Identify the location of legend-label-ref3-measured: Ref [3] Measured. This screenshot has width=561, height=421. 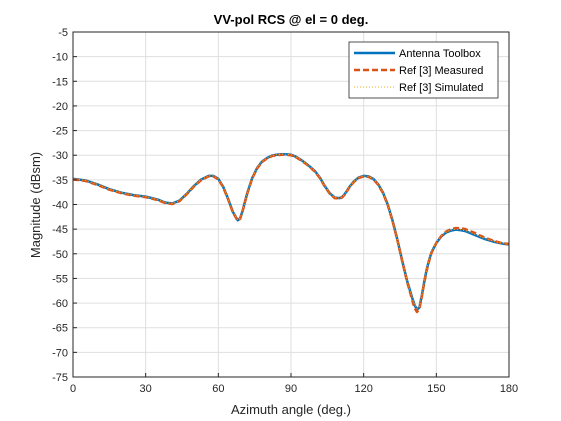
(441, 71).